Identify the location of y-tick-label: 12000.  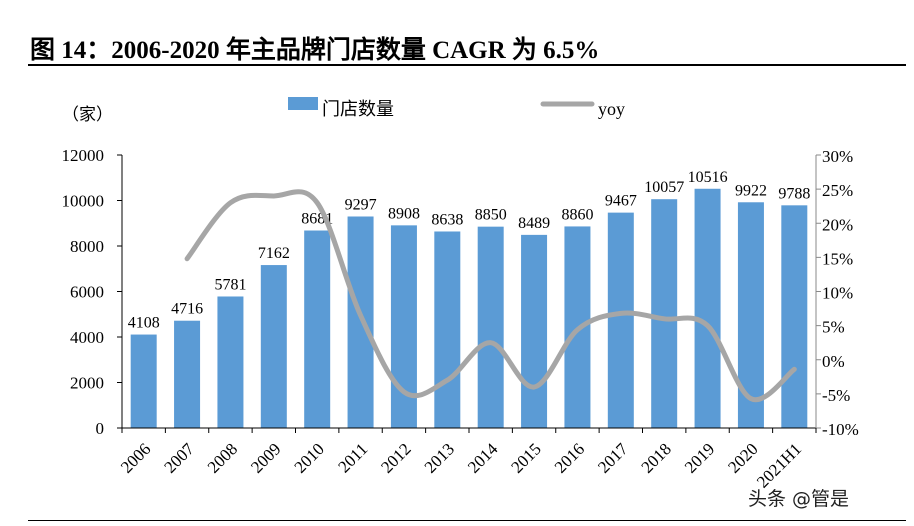
(83, 155).